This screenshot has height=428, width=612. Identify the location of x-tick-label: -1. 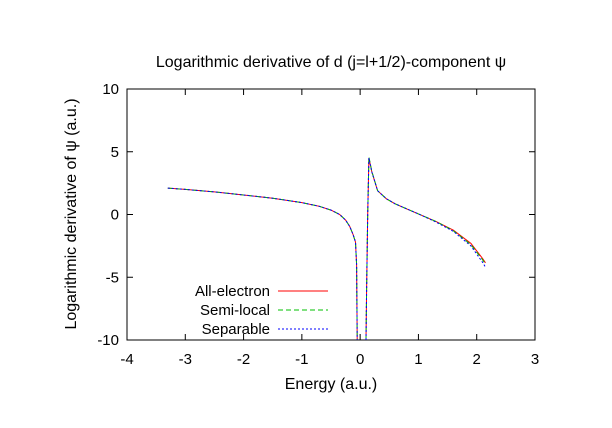
(301, 359).